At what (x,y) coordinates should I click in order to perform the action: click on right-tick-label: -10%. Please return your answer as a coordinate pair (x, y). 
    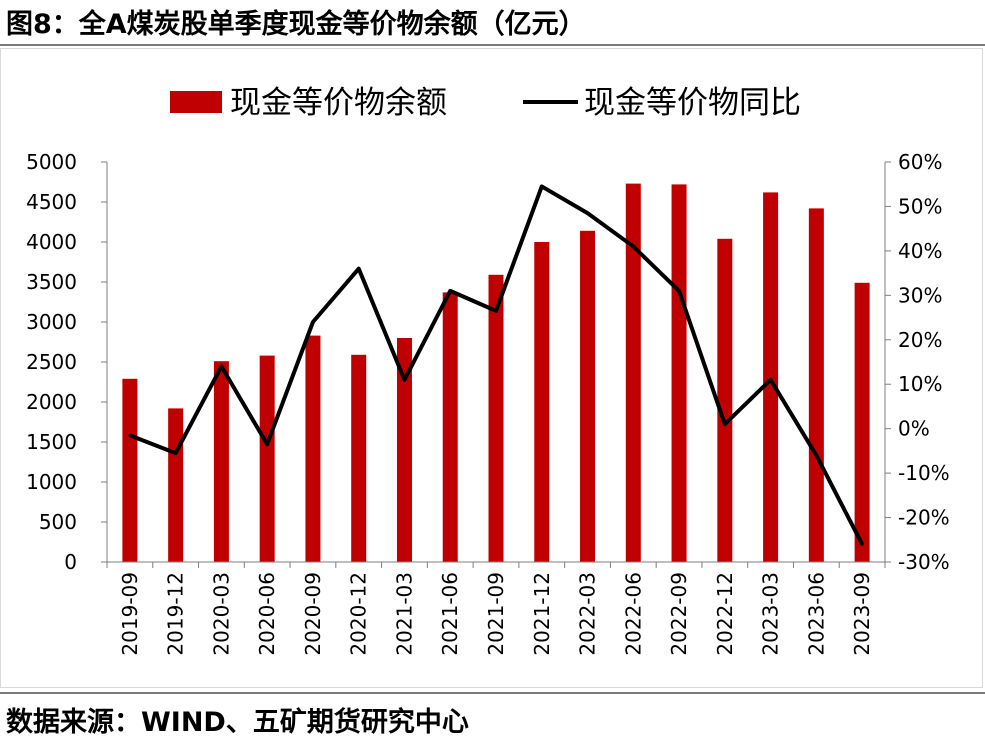
    Looking at the image, I should click on (924, 473).